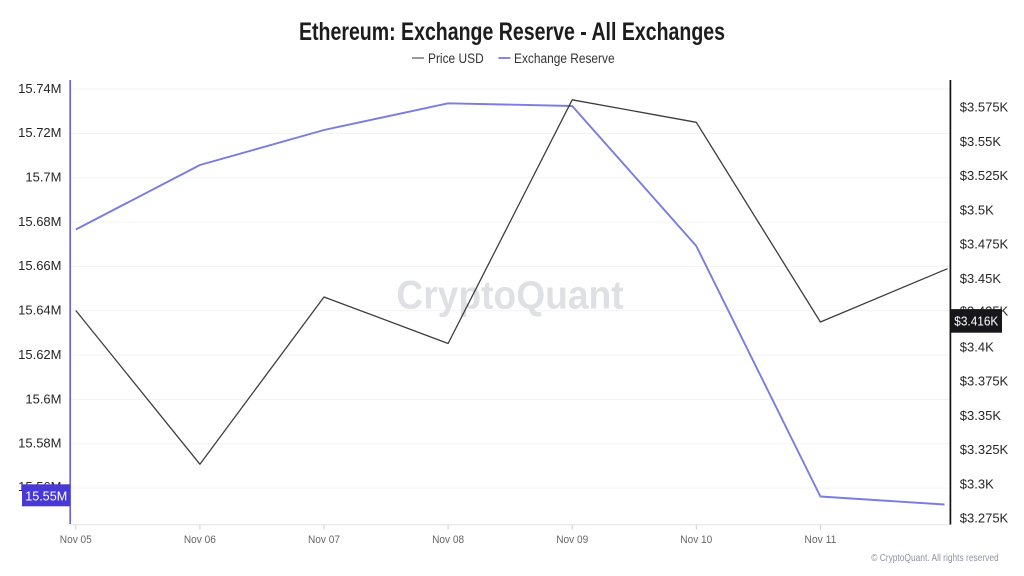 The width and height of the screenshot is (1024, 576). What do you see at coordinates (981, 141) in the screenshot?
I see `svg-text: $3.55K` at bounding box center [981, 141].